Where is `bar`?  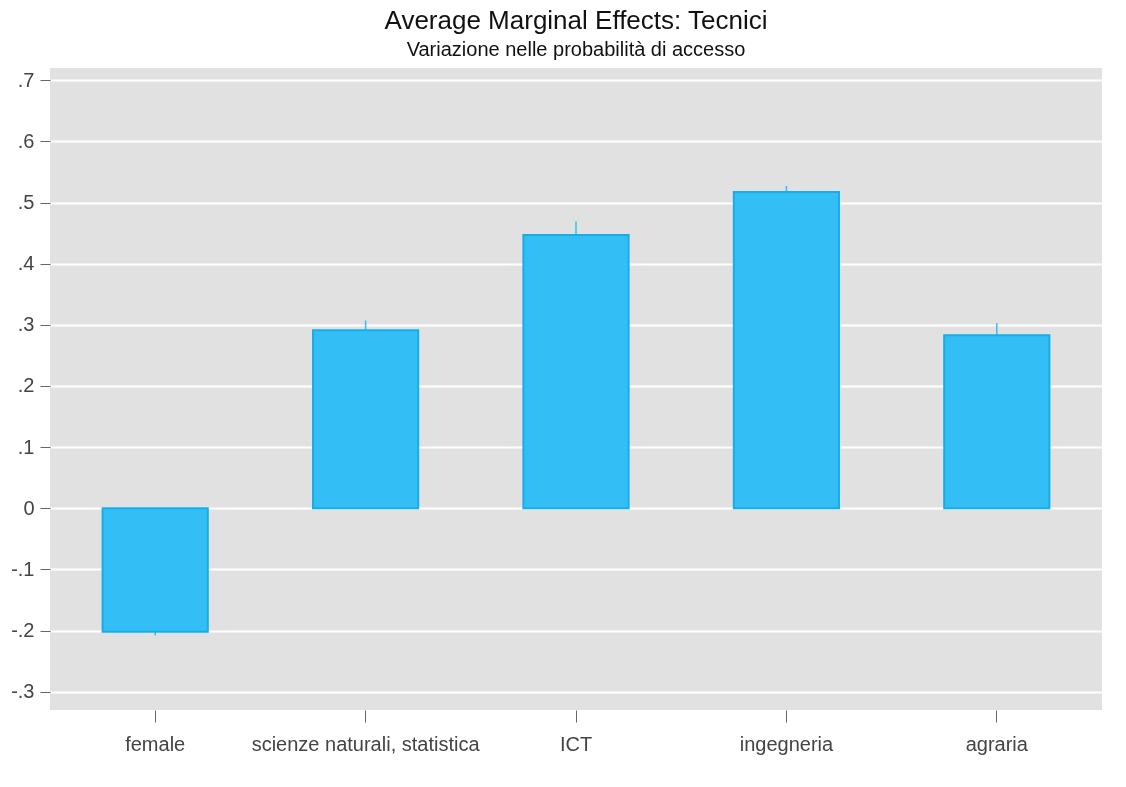
bar is located at coordinates (155, 570).